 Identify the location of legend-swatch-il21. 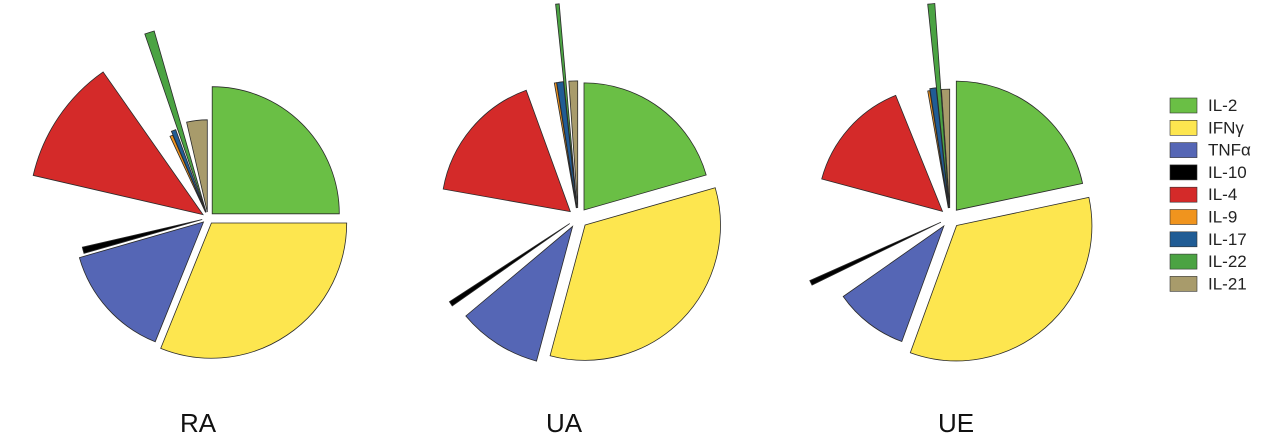
(1183, 284).